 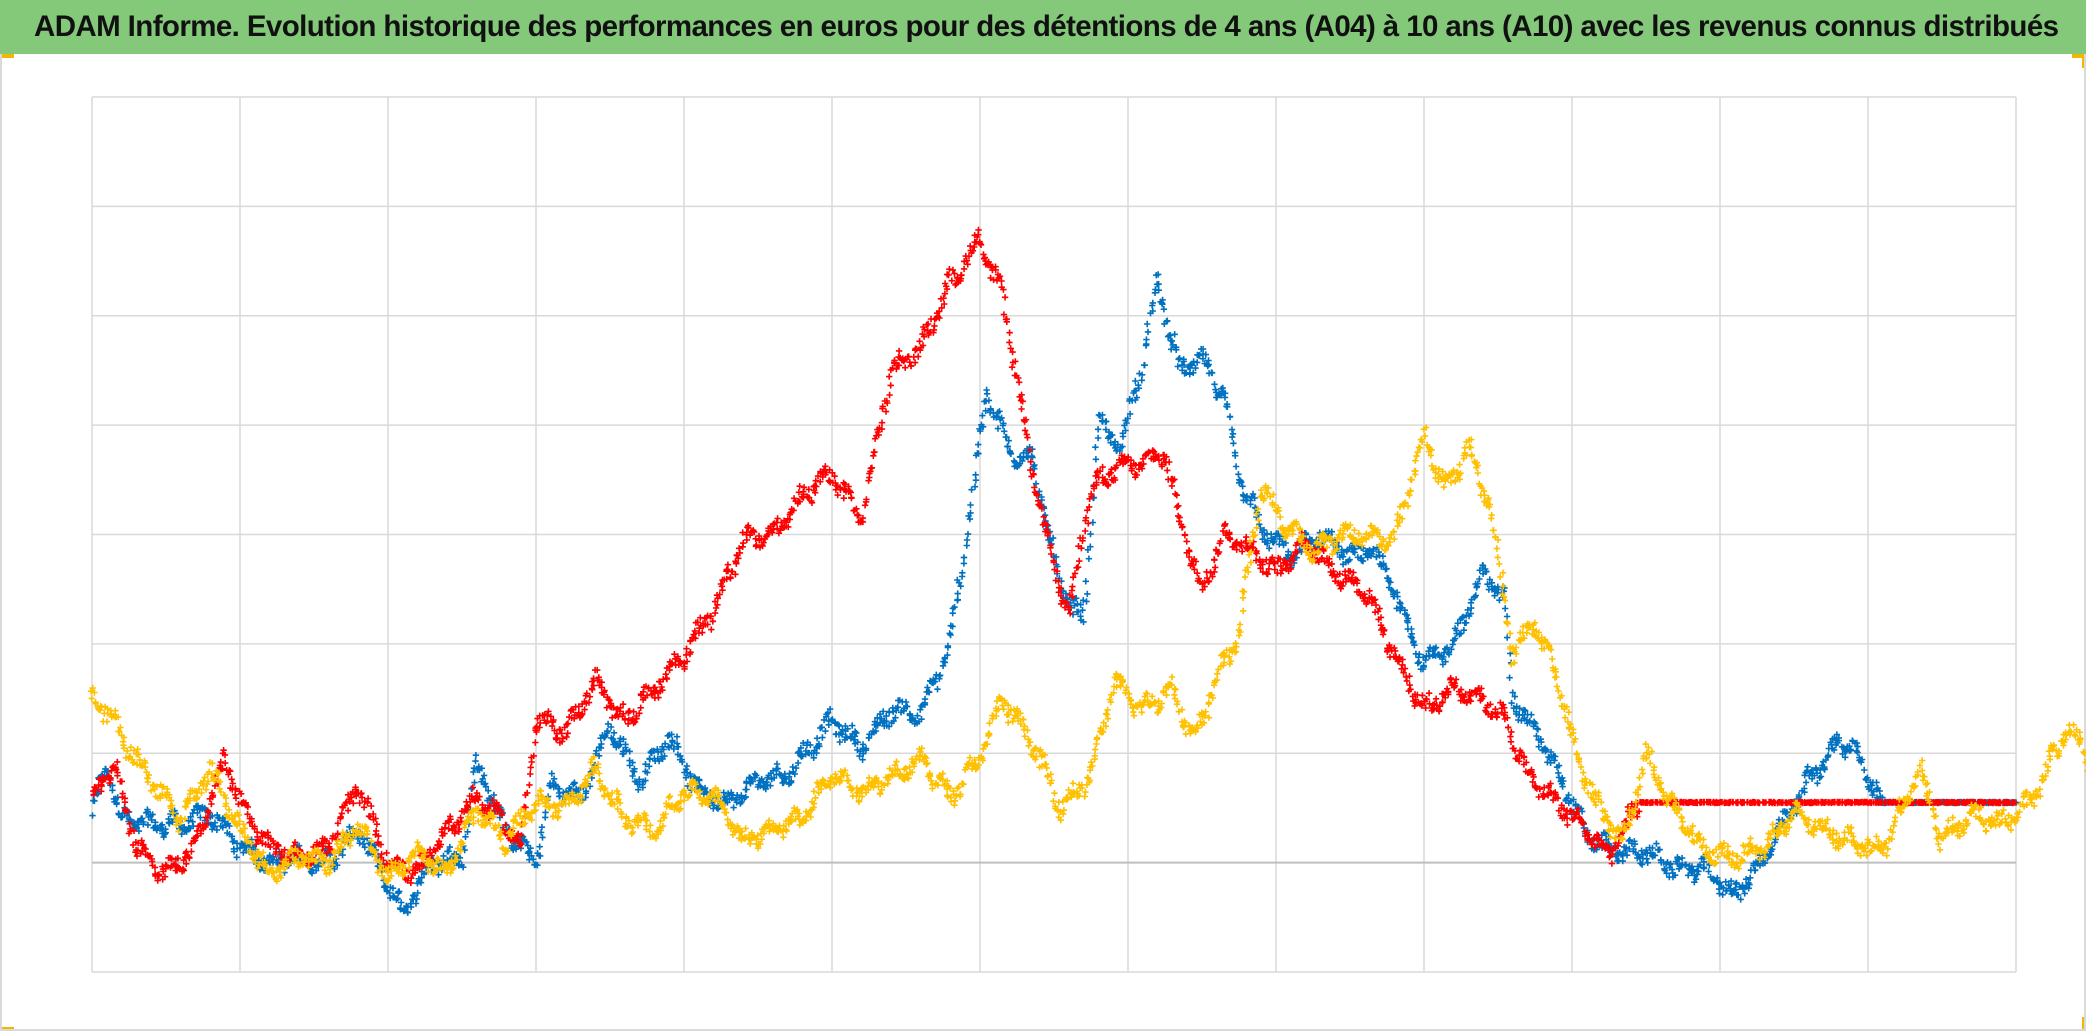 I want to click on frame-bottom, so click(x=1043, y=1030).